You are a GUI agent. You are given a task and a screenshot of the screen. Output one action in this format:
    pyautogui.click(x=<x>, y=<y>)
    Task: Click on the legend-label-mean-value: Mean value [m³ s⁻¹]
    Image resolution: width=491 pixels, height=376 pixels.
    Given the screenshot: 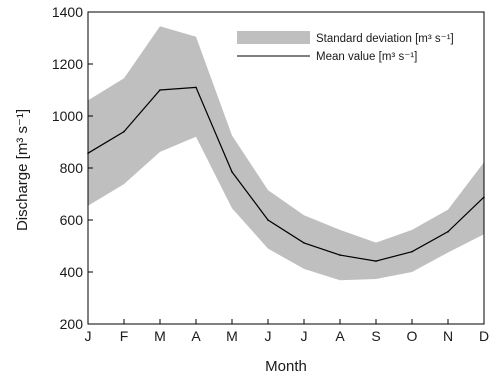 What is the action you would take?
    pyautogui.click(x=366, y=57)
    